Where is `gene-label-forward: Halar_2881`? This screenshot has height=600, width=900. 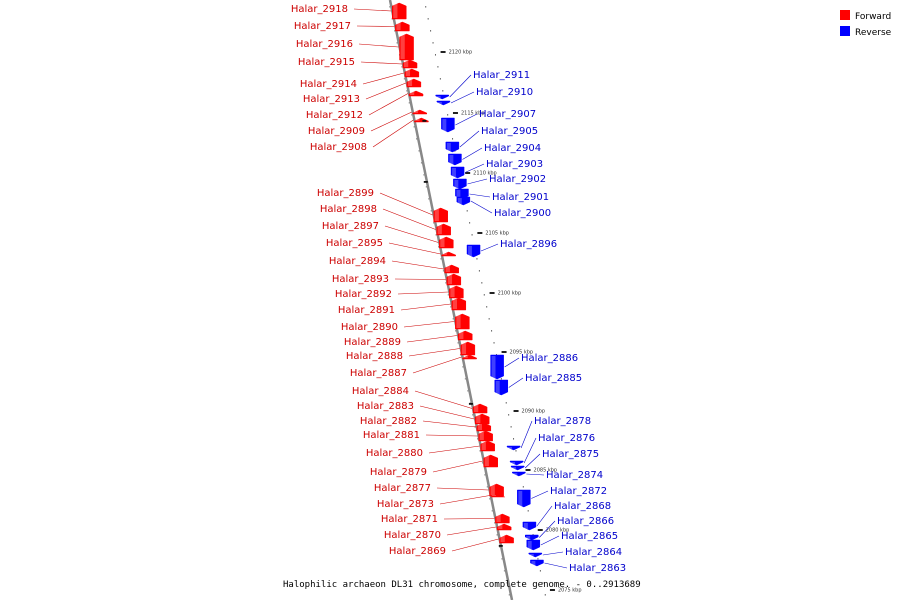 gene-label-forward: Halar_2881 is located at coordinates (391, 435).